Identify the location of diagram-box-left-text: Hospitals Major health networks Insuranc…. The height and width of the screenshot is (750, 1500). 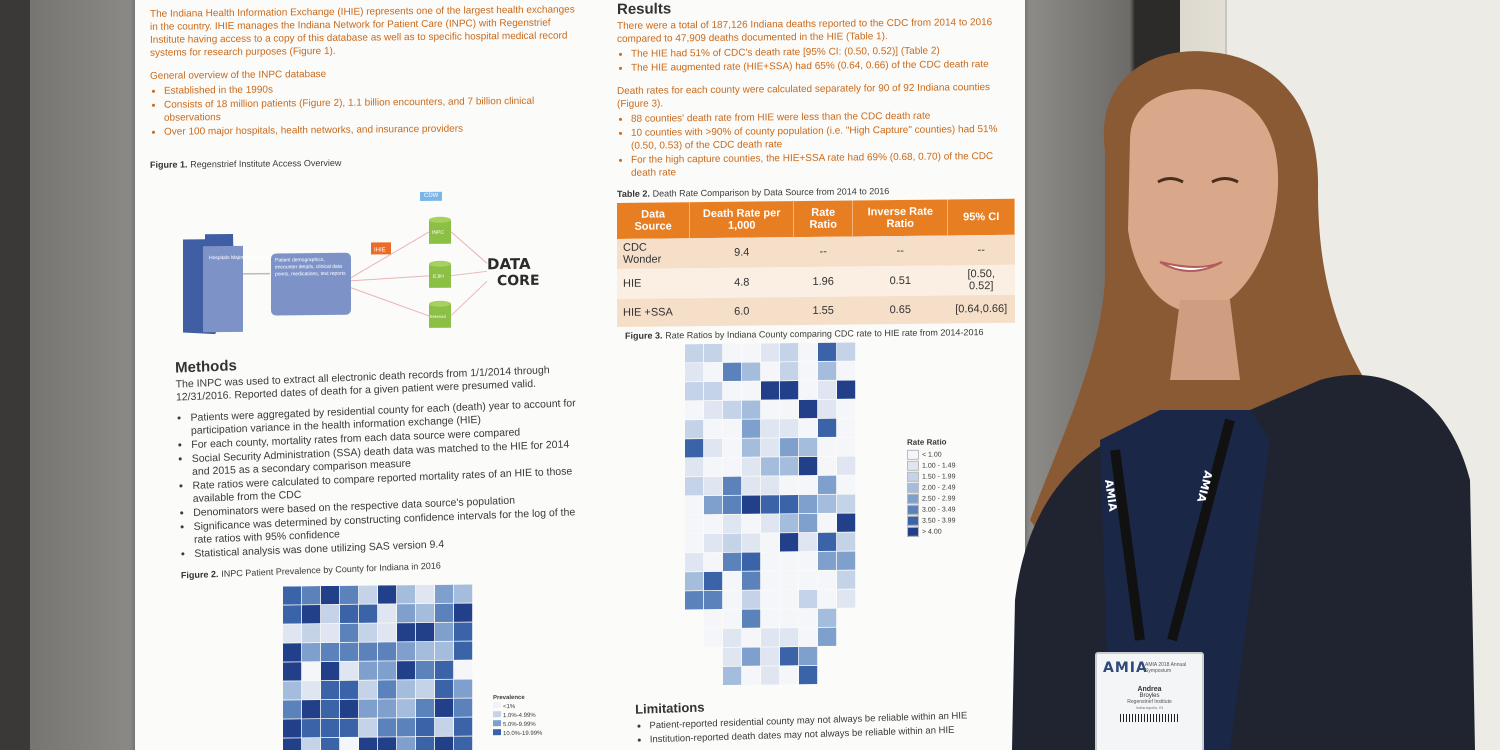
(267, 257).